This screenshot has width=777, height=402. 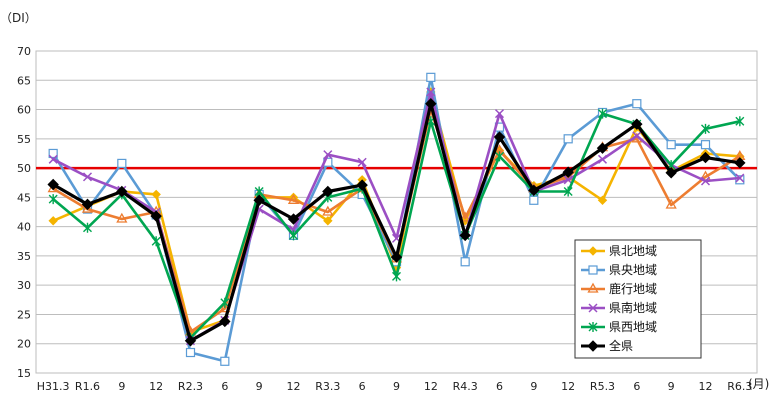 What do you see at coordinates (24, 80) in the screenshot?
I see `y-tick-label: 65` at bounding box center [24, 80].